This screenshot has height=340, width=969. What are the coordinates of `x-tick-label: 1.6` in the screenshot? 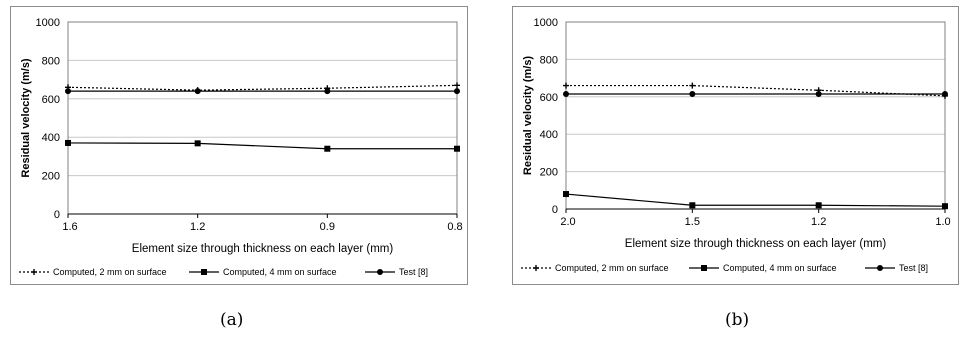 It's located at (69, 227).